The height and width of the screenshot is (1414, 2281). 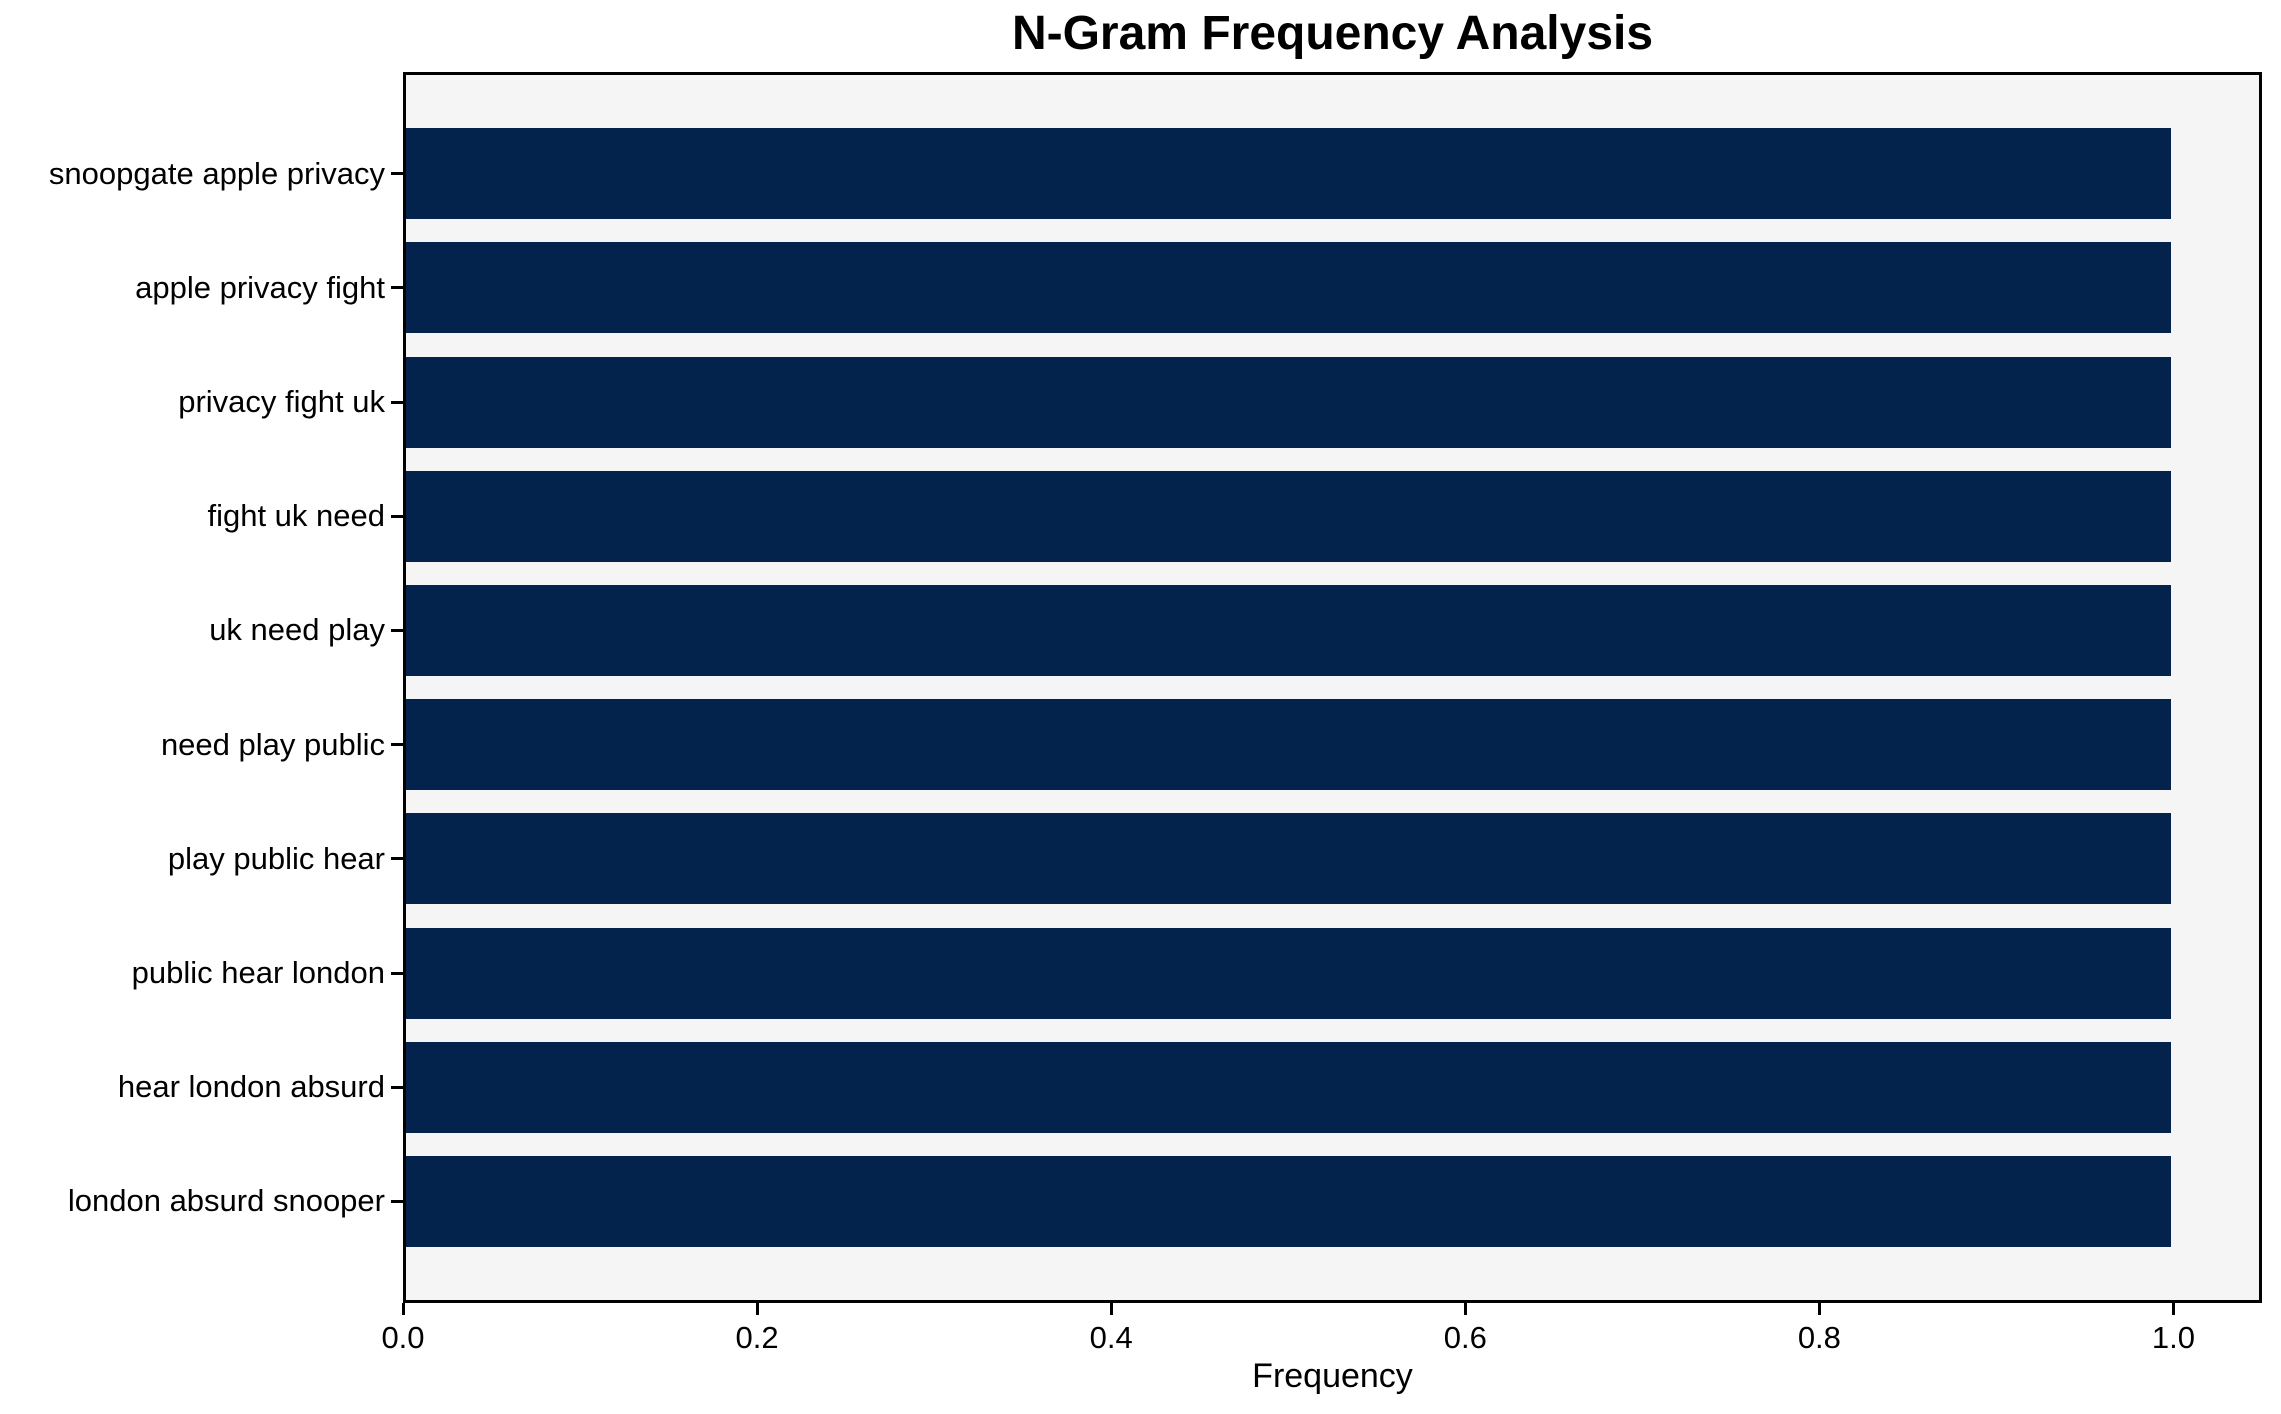 What do you see at coordinates (2173, 1337) in the screenshot?
I see `x-tick-label: 1.0` at bounding box center [2173, 1337].